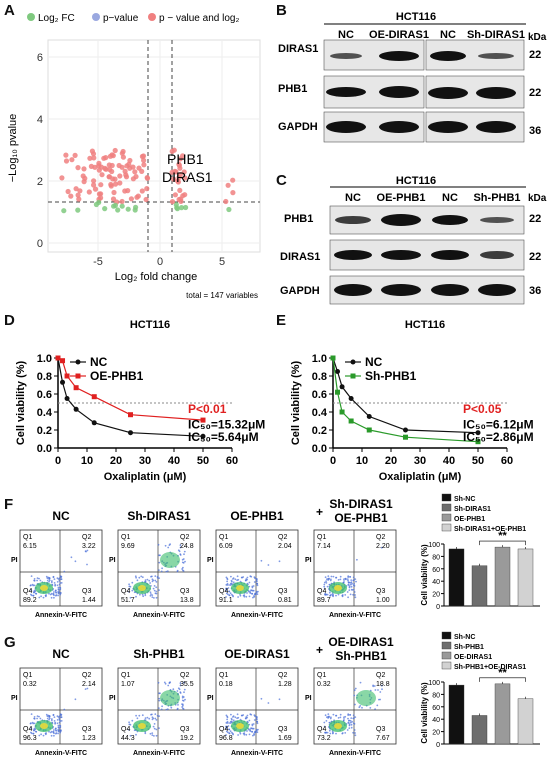 The width and height of the screenshot is (550, 767). What do you see at coordinates (391, 376) in the screenshot?
I see `legend-label: Sh-PHB1` at bounding box center [391, 376].